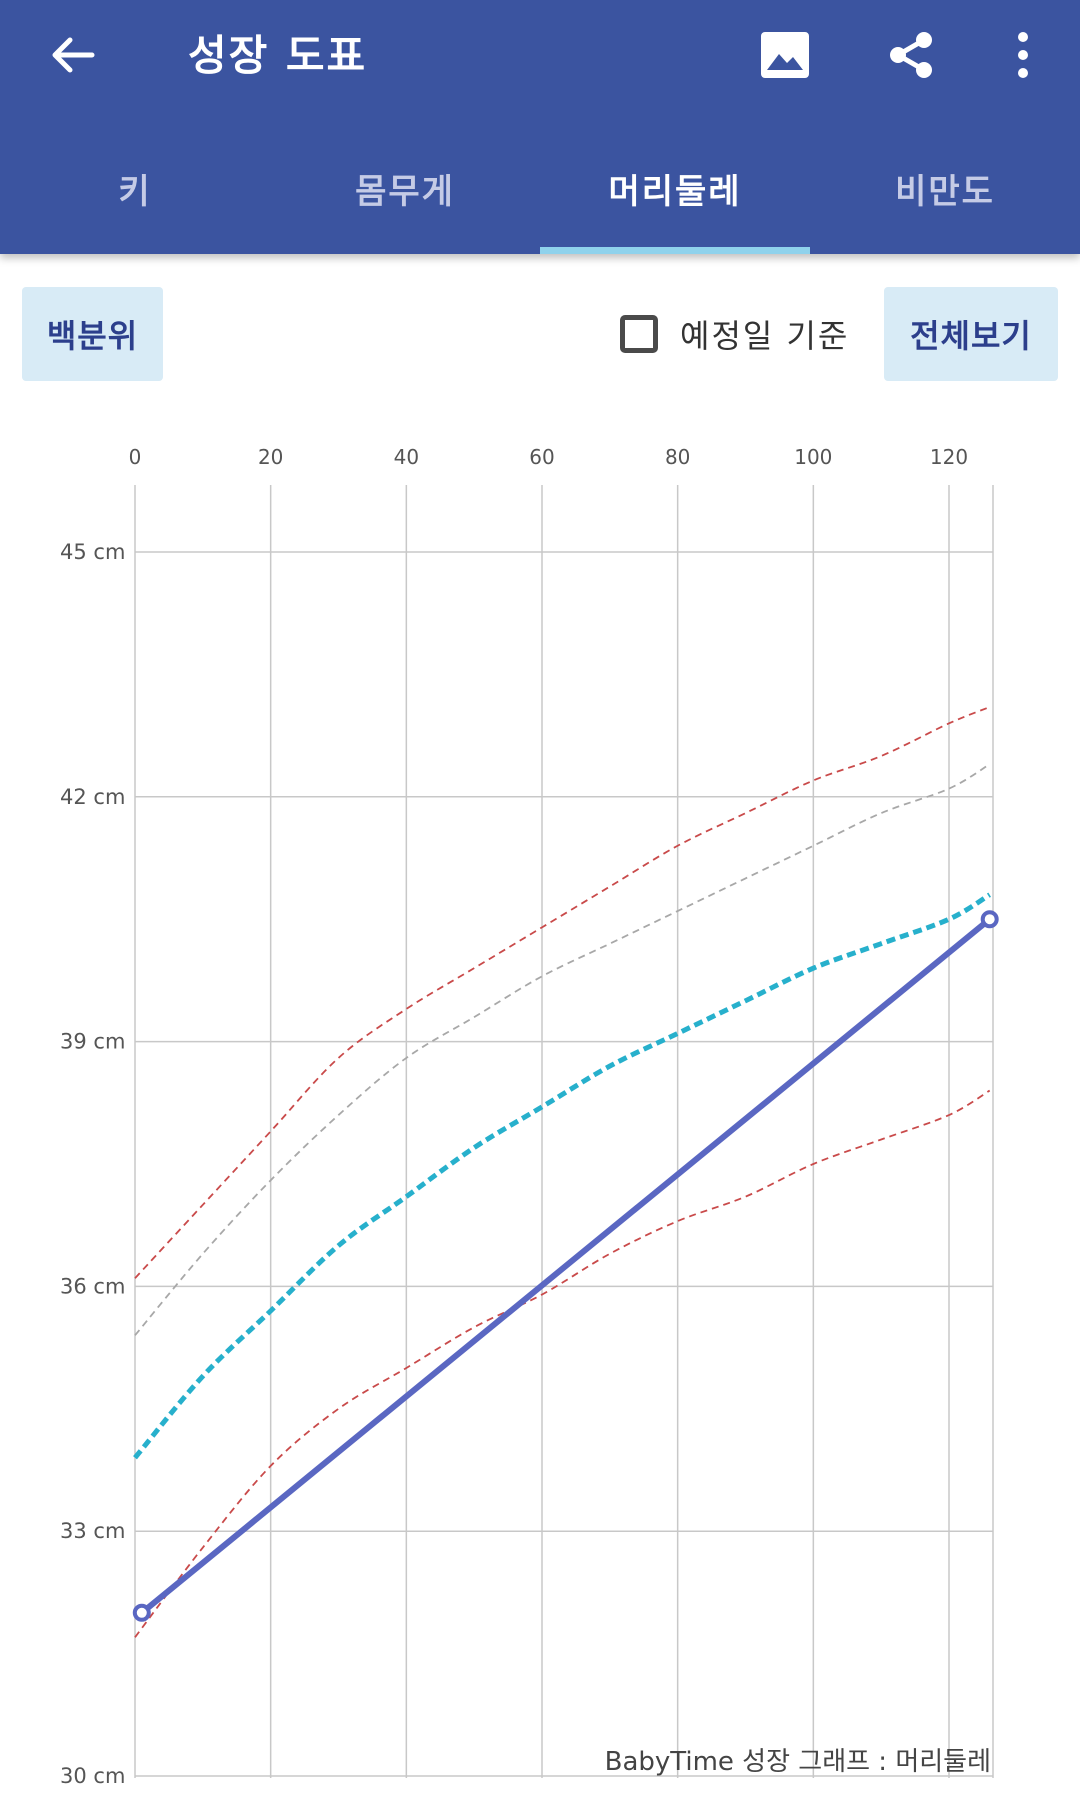 The width and height of the screenshot is (1080, 1813). What do you see at coordinates (540, 127) in the screenshot?
I see `app-bar: 성장 도표 키 몸무게 머리둘레` at bounding box center [540, 127].